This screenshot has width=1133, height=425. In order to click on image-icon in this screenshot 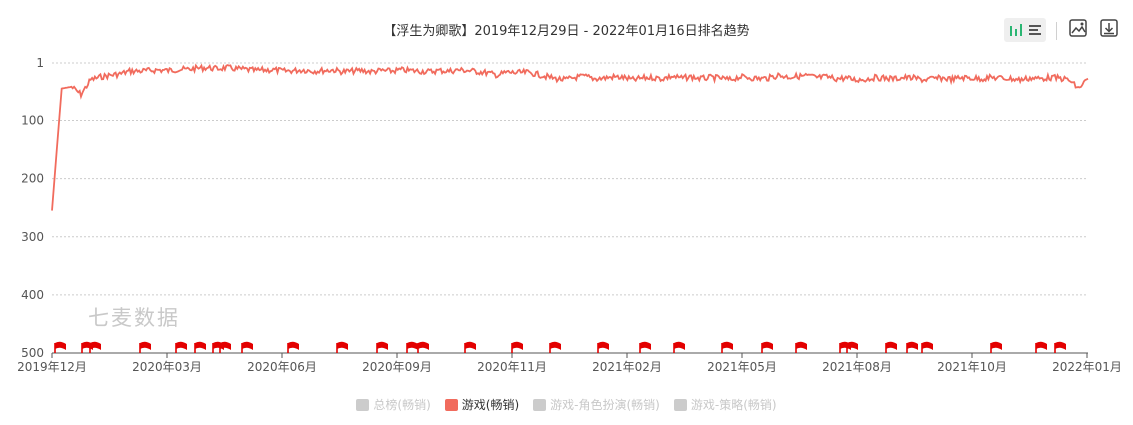, I will do `click(1078, 30)`.